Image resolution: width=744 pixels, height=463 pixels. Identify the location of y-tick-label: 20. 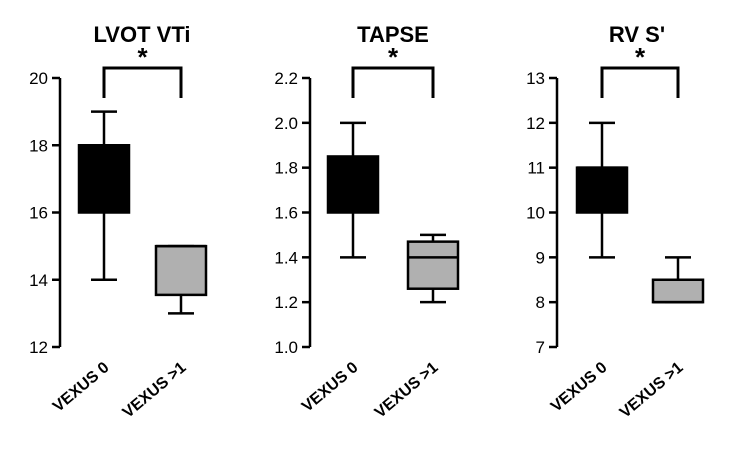
(38, 78).